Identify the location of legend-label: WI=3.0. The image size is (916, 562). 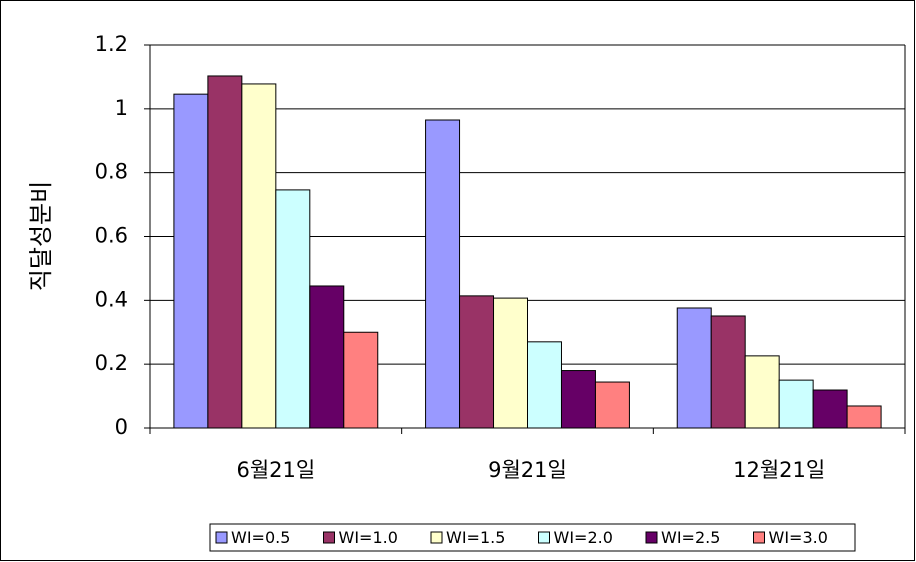
(798, 537).